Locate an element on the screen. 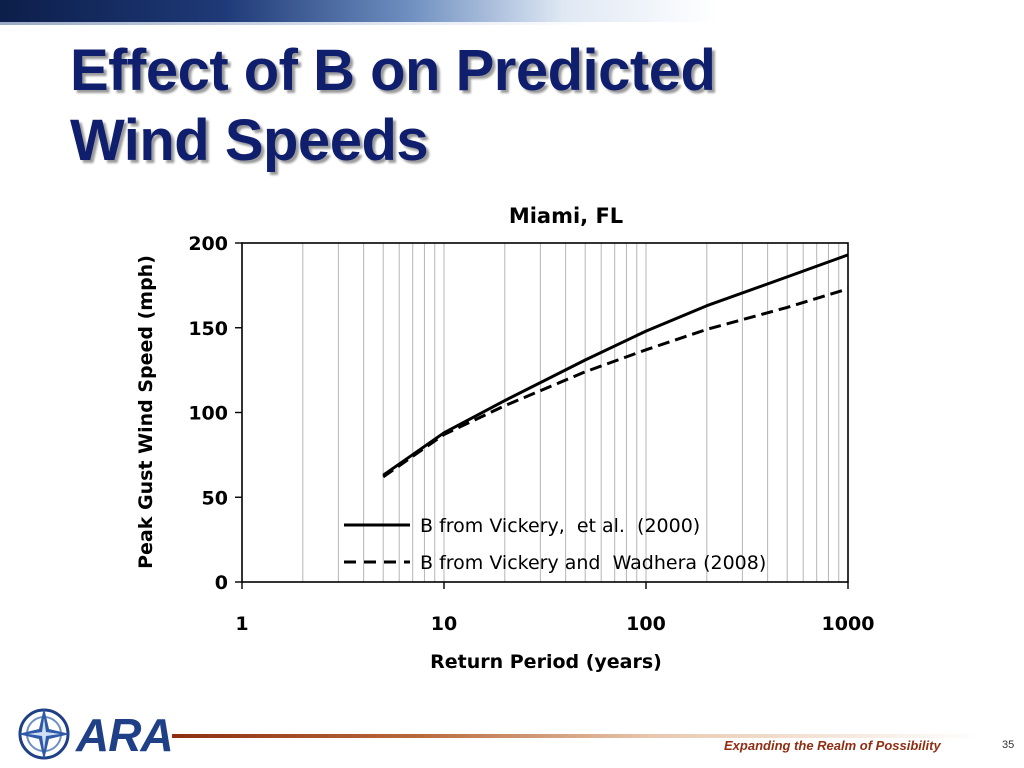  slide-title-line2: Wind Speeds is located at coordinates (249, 140).